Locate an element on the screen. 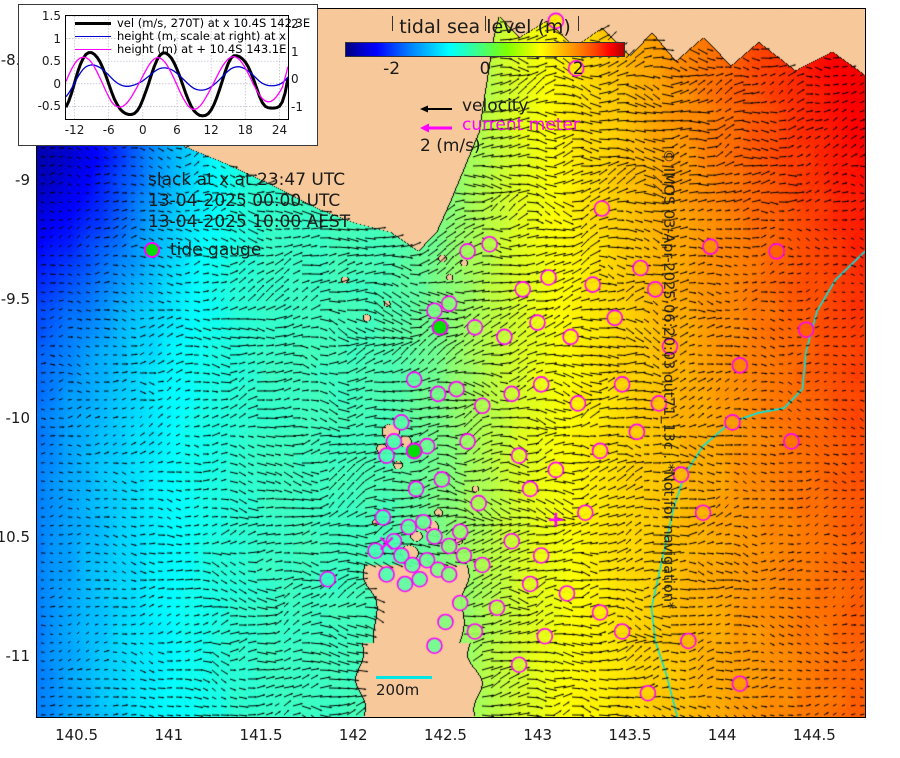 Image resolution: width=900 pixels, height=758 pixels. legend-label: height (m) at + 10.4S 143.1E is located at coordinates (202, 49).